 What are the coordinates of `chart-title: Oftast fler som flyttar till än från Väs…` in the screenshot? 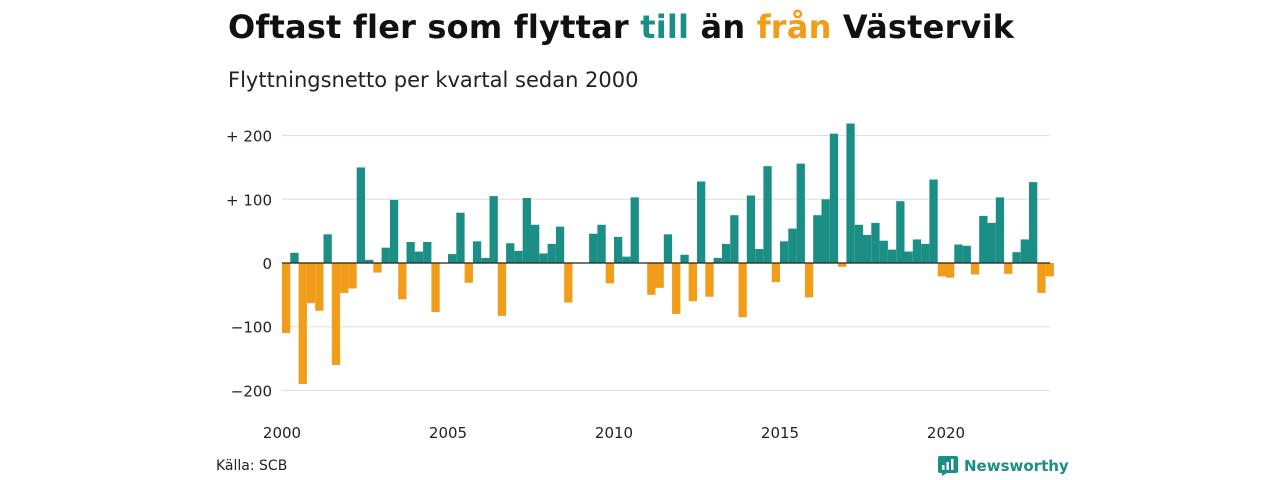 It's located at (621, 27).